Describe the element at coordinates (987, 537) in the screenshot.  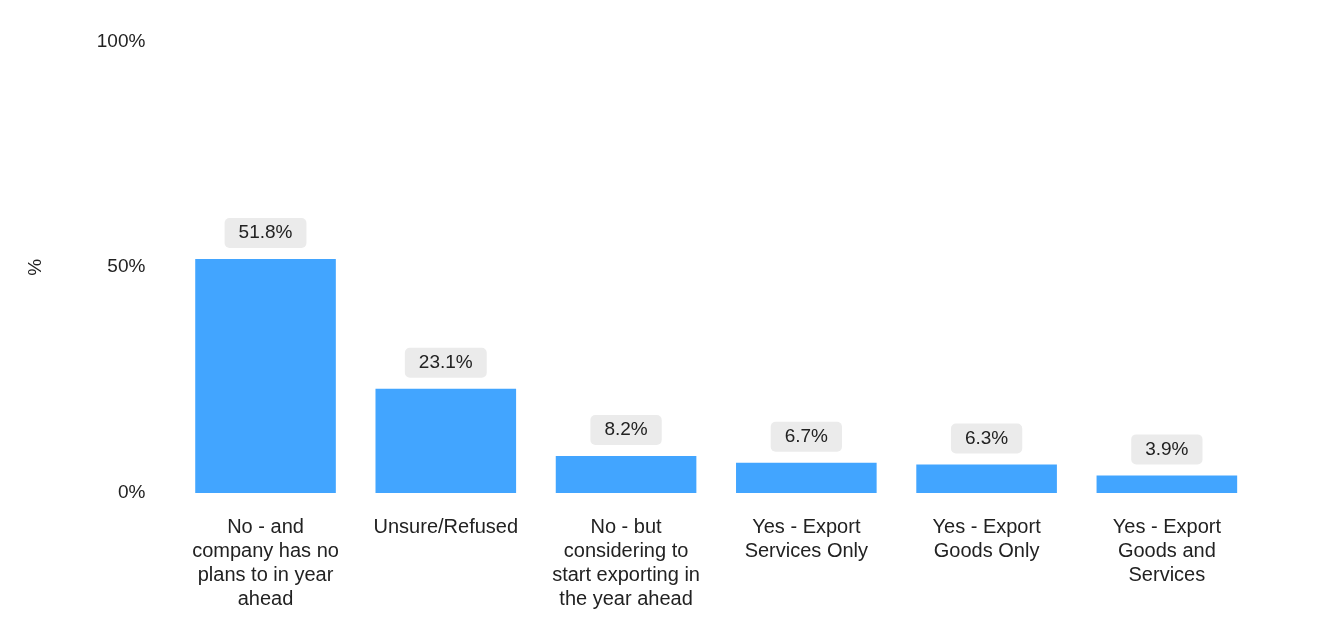
I see `x-tick-label: Yes - Export Goods Only` at that location.